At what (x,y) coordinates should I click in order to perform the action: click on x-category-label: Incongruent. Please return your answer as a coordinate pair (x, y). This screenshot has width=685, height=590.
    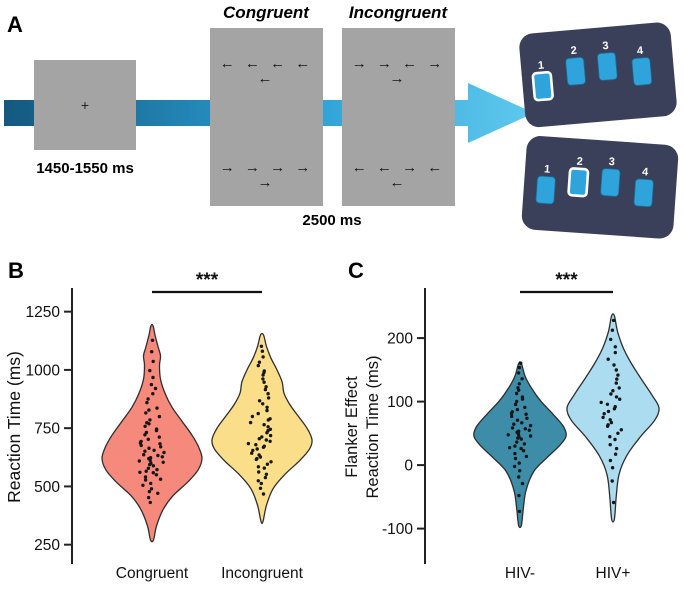
    Looking at the image, I should click on (262, 573).